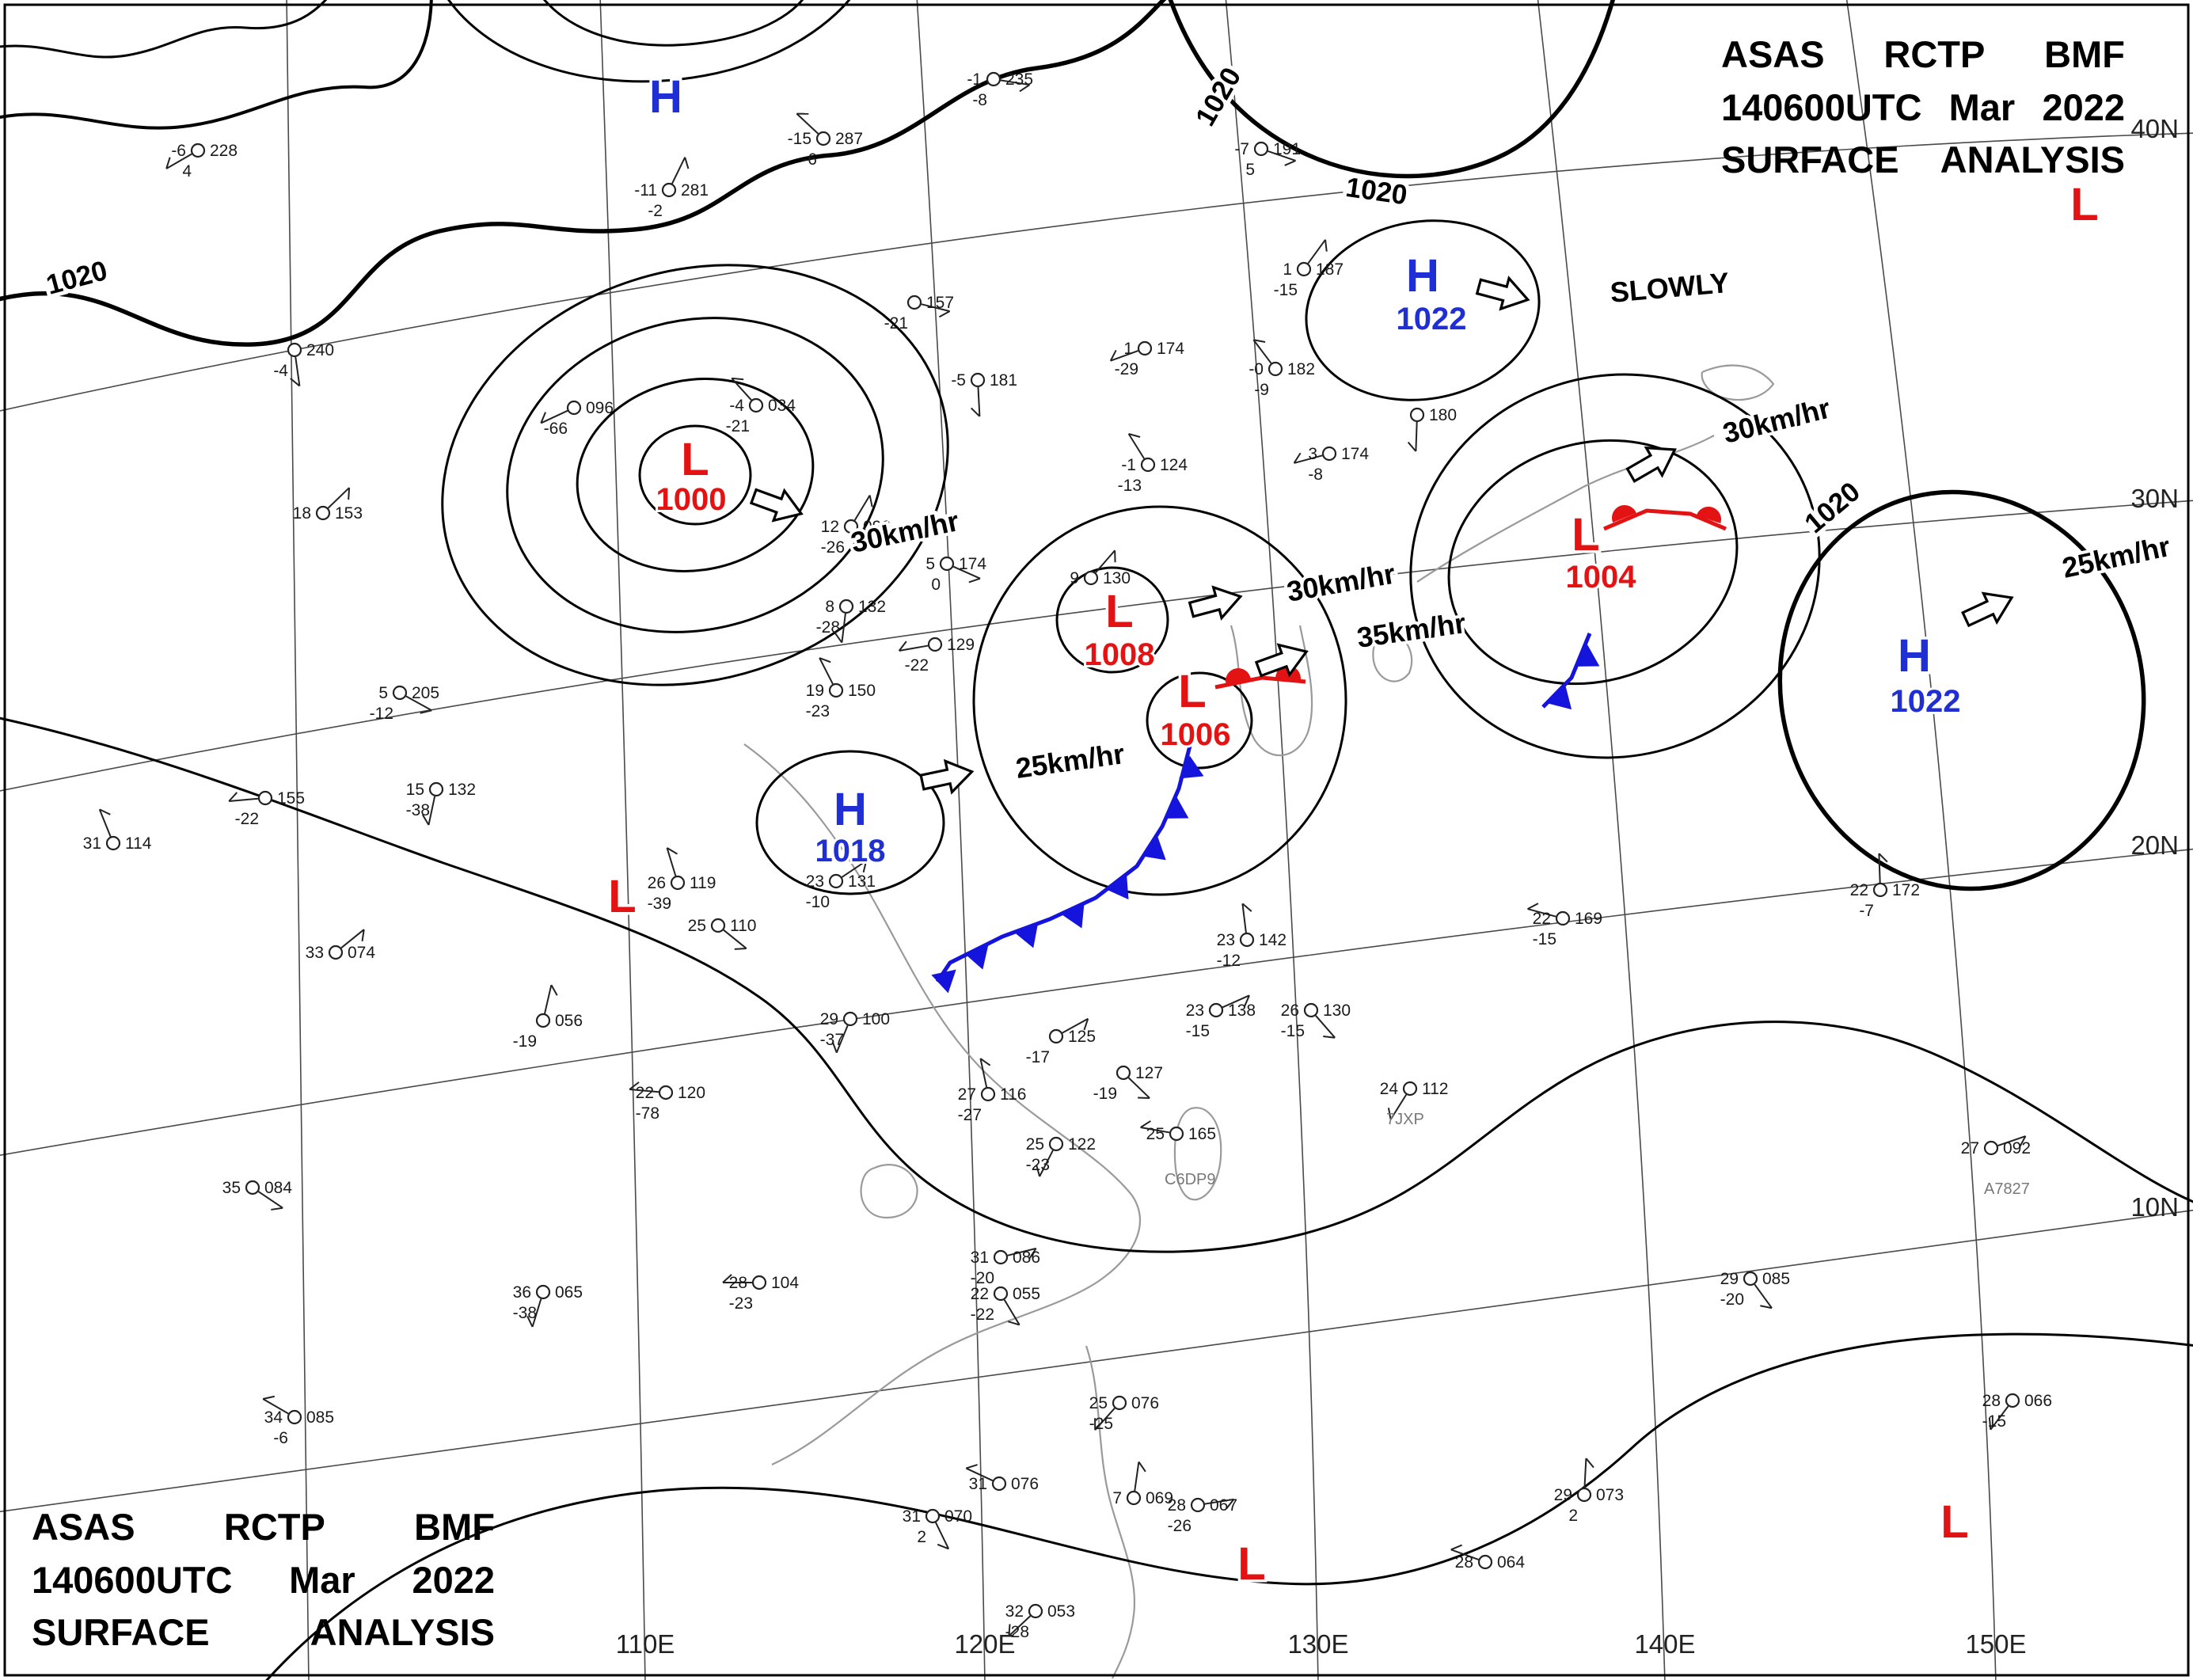 Image resolution: width=2193 pixels, height=1680 pixels. Describe the element at coordinates (600, 408) in the screenshot. I see `station-pressure: 096` at that location.